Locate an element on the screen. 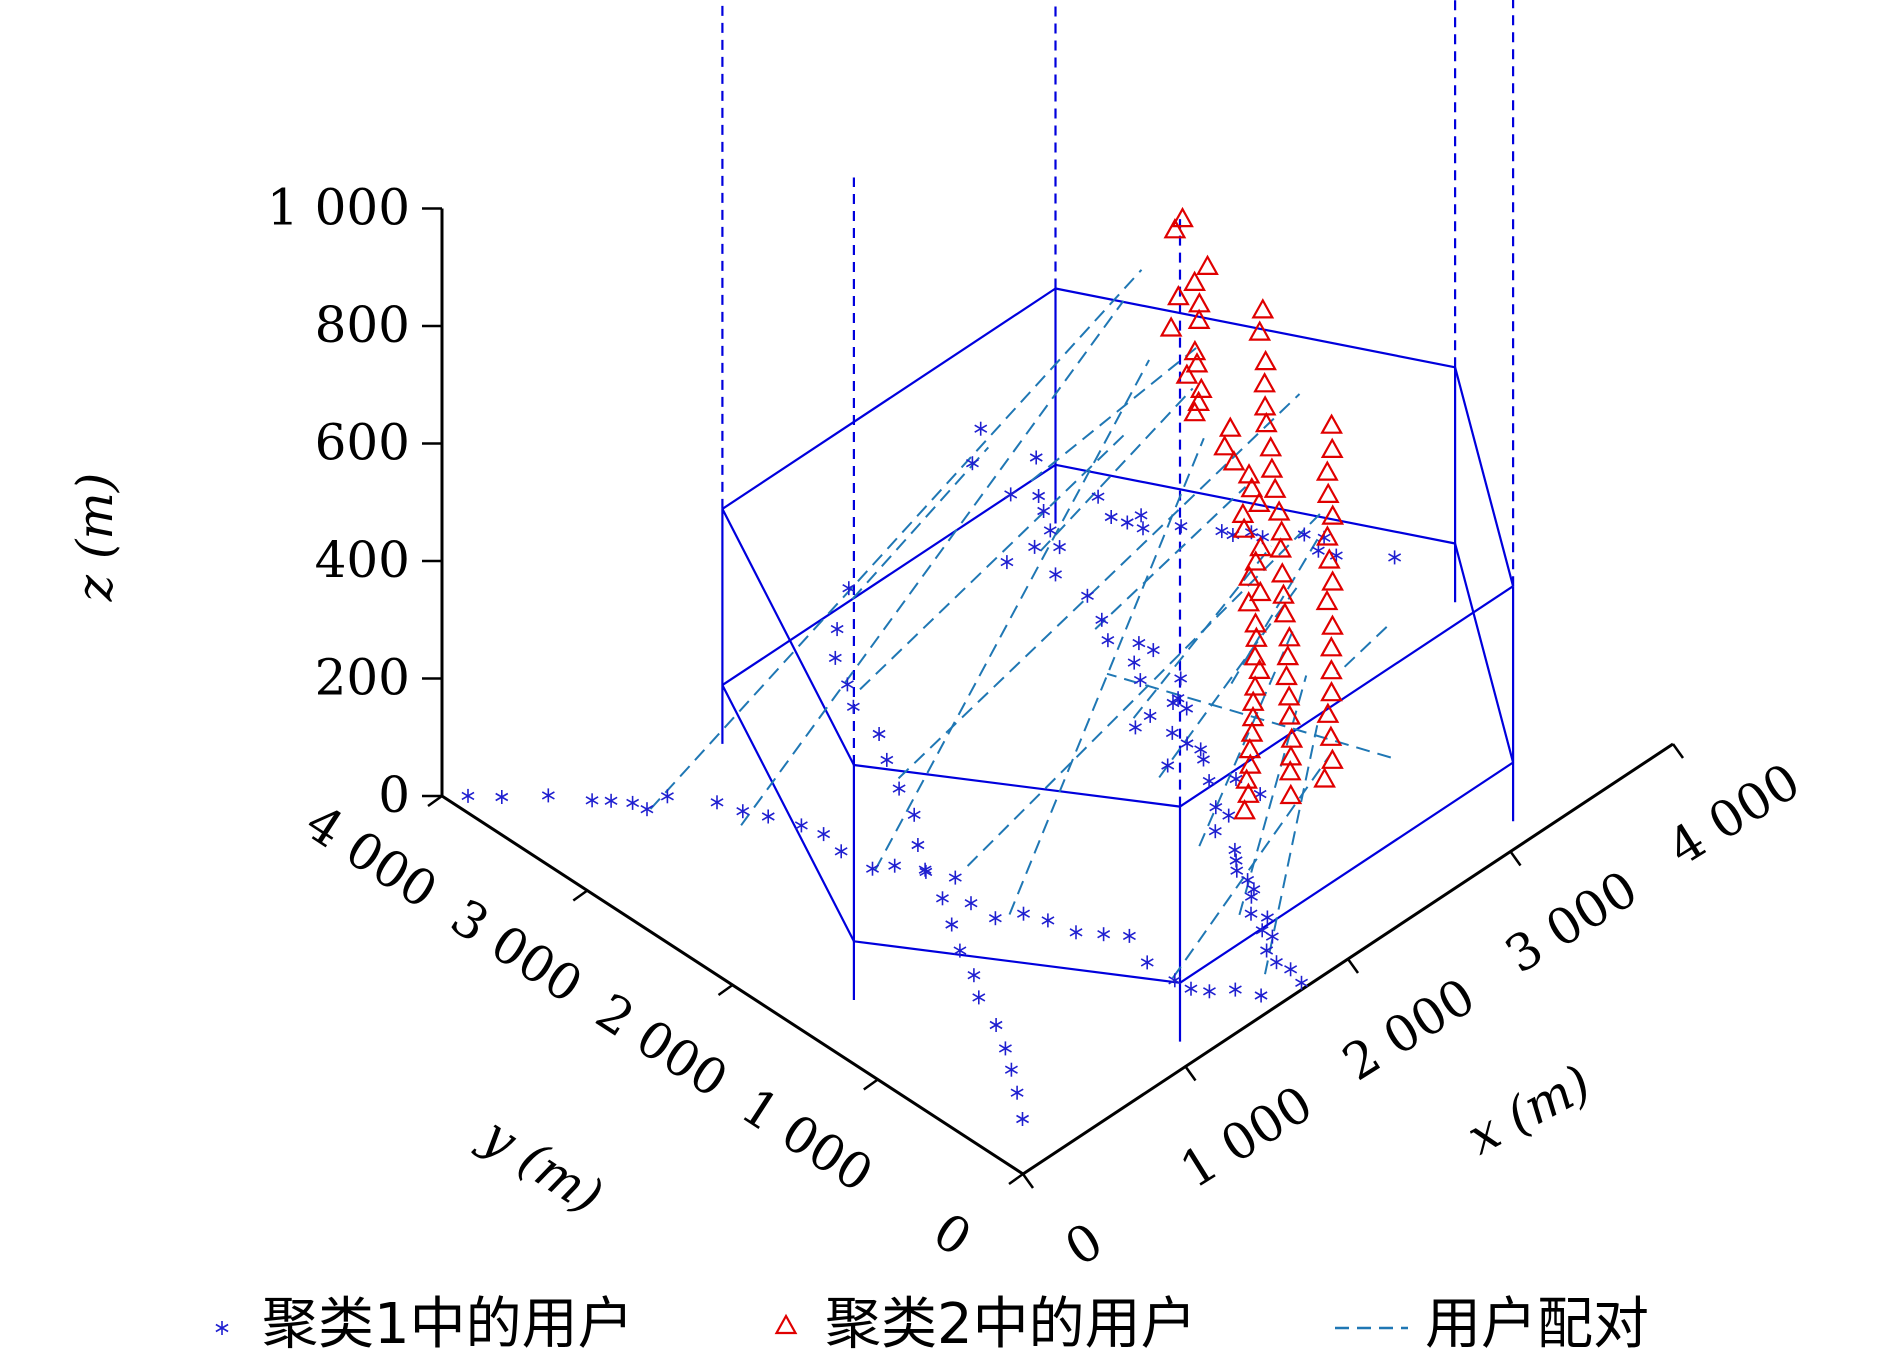  legend-item-cluster2: 聚类2中的用户 is located at coordinates (985, 1324).